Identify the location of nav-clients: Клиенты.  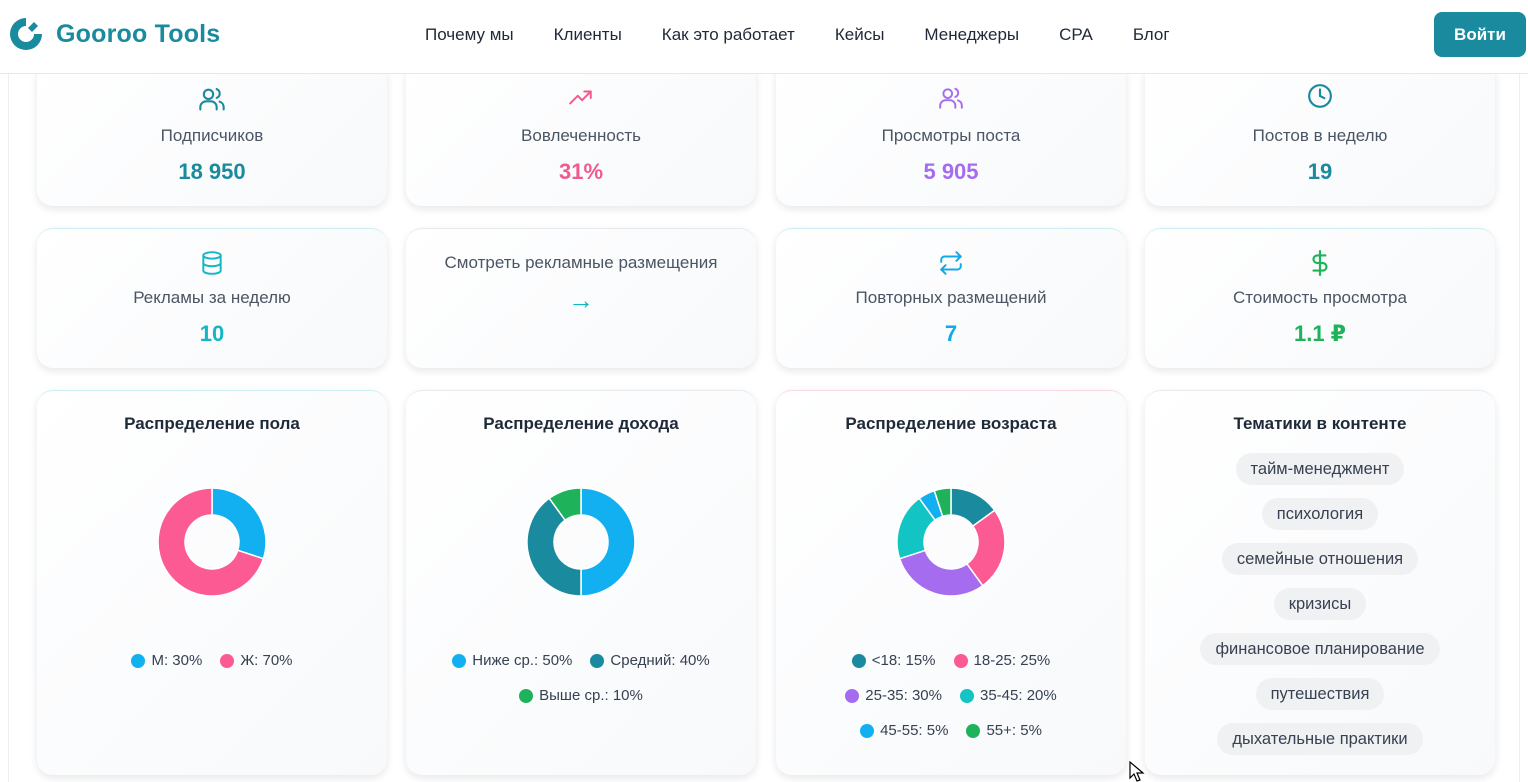
(587, 34).